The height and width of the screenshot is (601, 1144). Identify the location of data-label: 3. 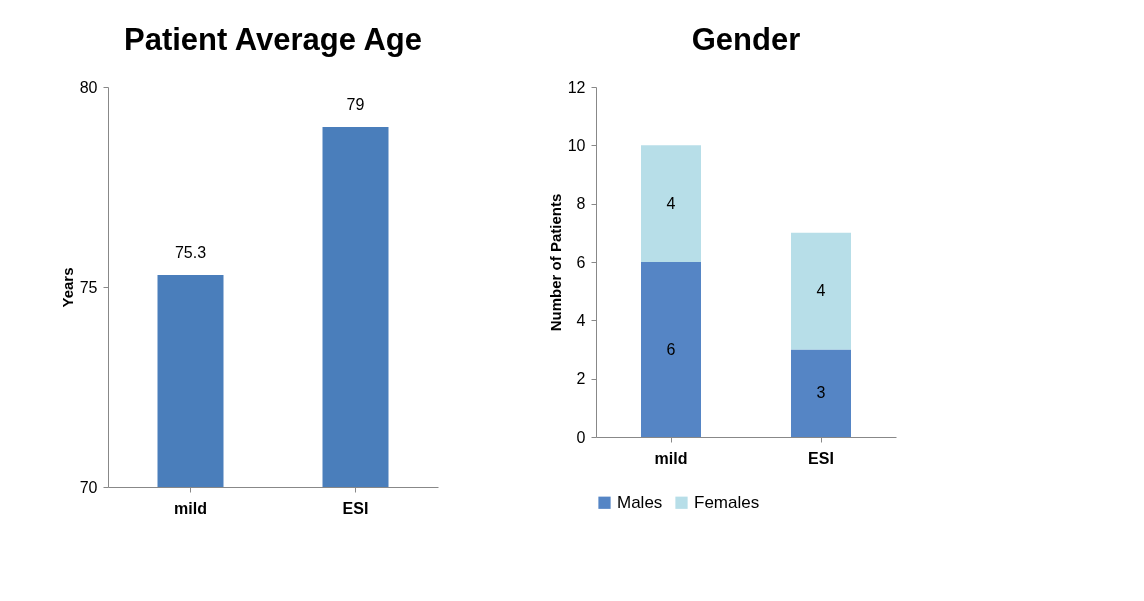
(821, 393).